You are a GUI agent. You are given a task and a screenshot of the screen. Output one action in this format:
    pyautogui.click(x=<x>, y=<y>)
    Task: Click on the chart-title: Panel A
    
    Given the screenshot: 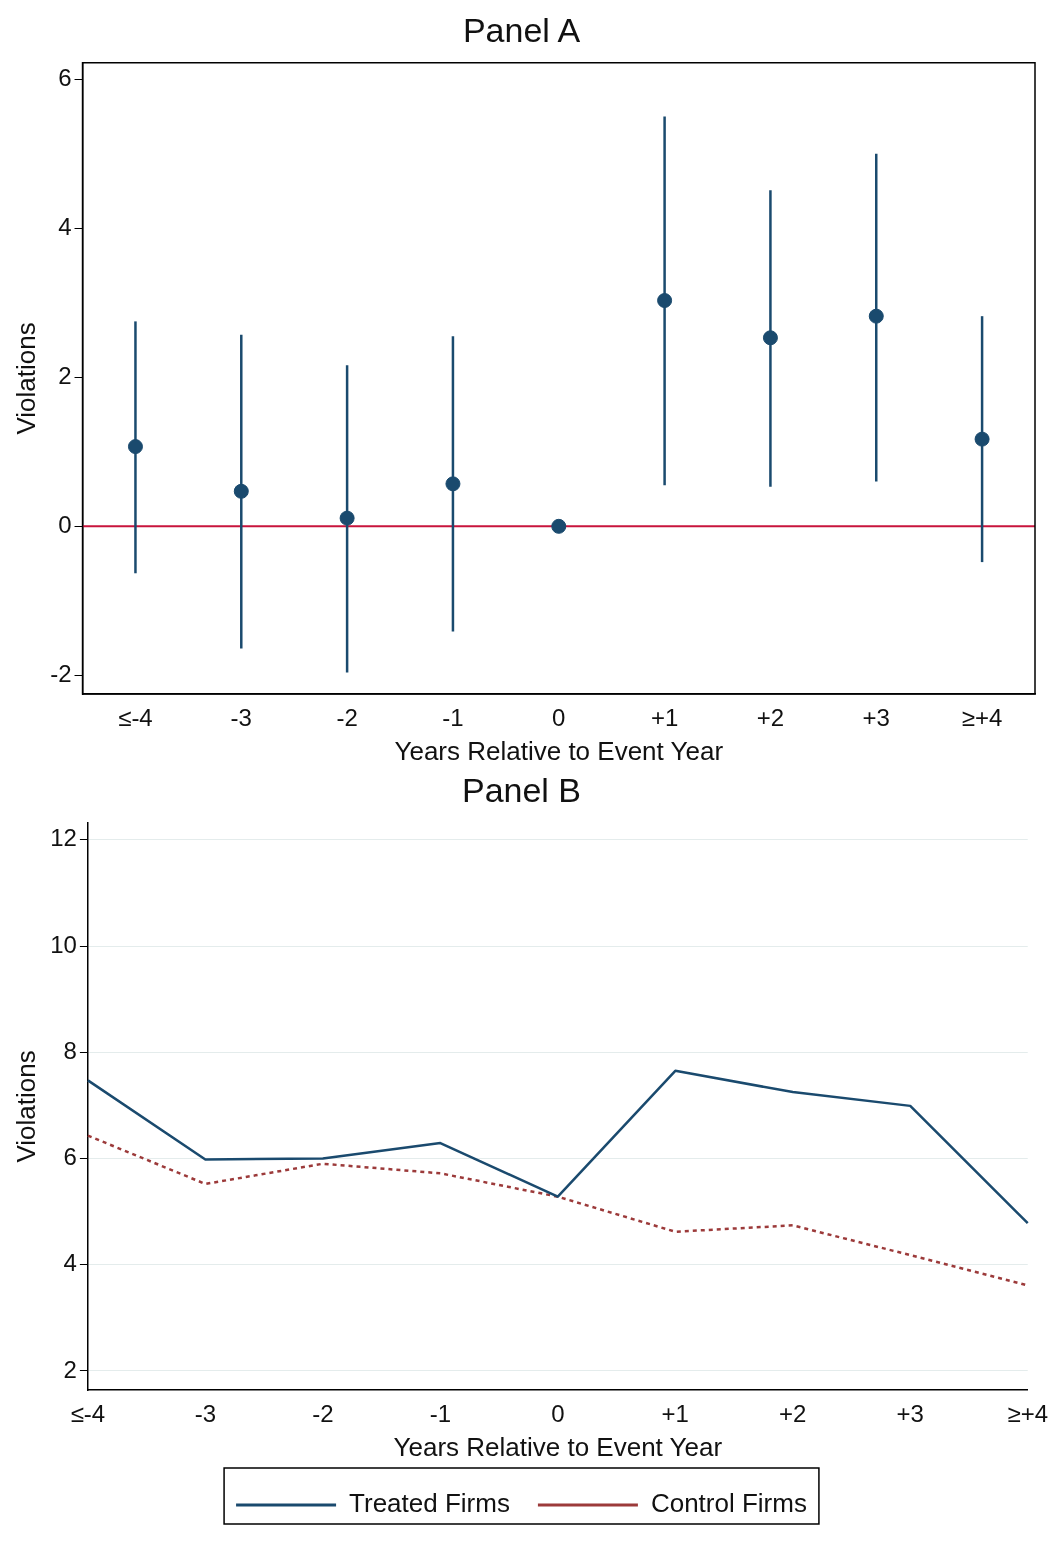 What is the action you would take?
    pyautogui.click(x=521, y=29)
    